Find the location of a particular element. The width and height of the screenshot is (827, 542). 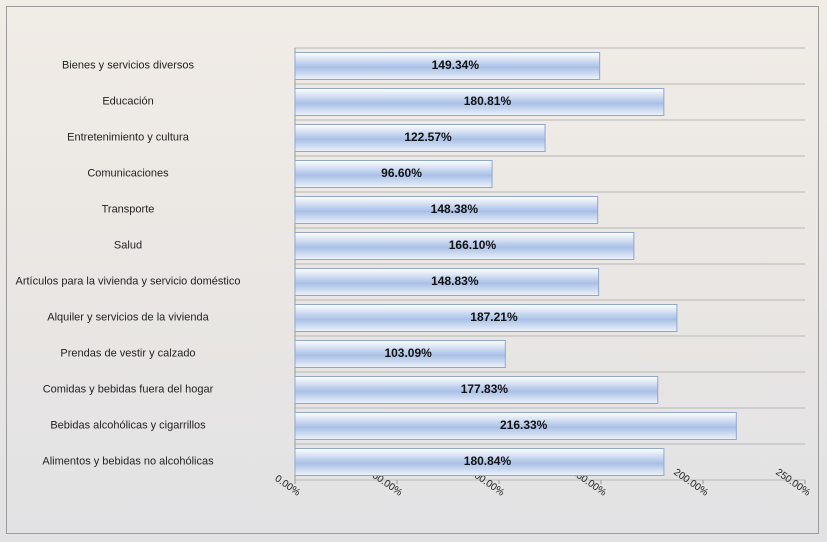

category-label: Salud is located at coordinates (128, 245).